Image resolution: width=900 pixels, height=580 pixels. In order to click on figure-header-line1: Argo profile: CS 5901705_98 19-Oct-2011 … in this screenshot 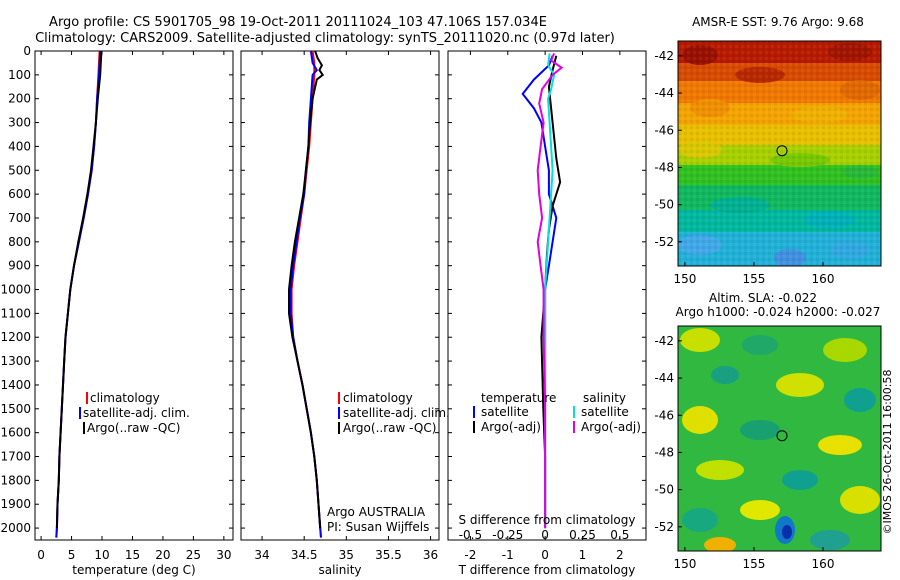, I will do `click(298, 22)`.